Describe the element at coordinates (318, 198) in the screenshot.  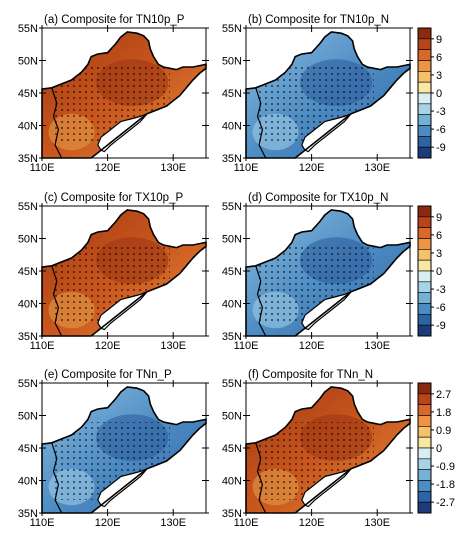
I see `panel-title-d: (d) Composite for TX10p_N` at that location.